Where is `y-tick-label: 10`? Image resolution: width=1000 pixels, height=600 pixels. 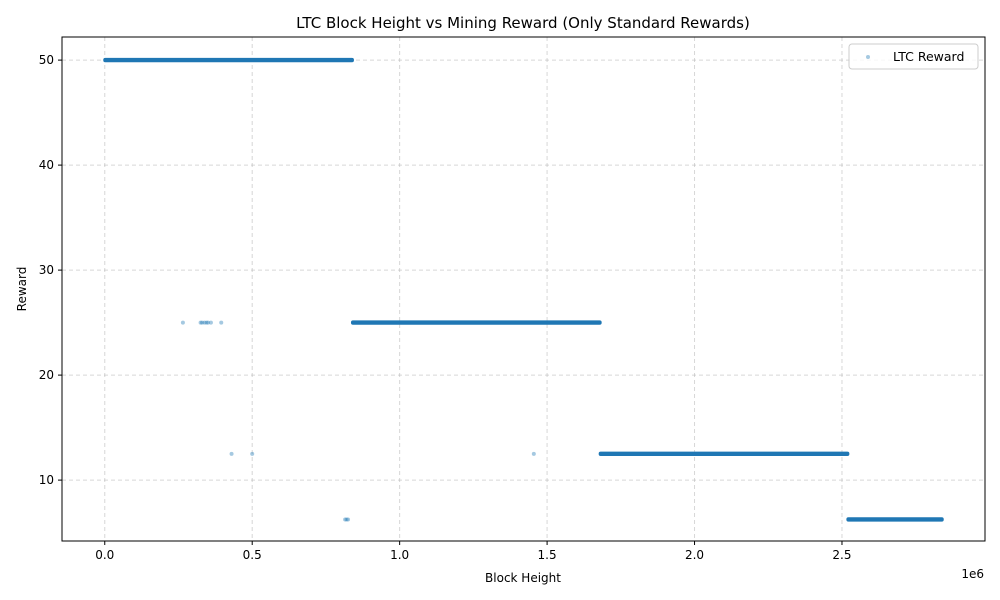 y-tick-label: 10 is located at coordinates (46, 480).